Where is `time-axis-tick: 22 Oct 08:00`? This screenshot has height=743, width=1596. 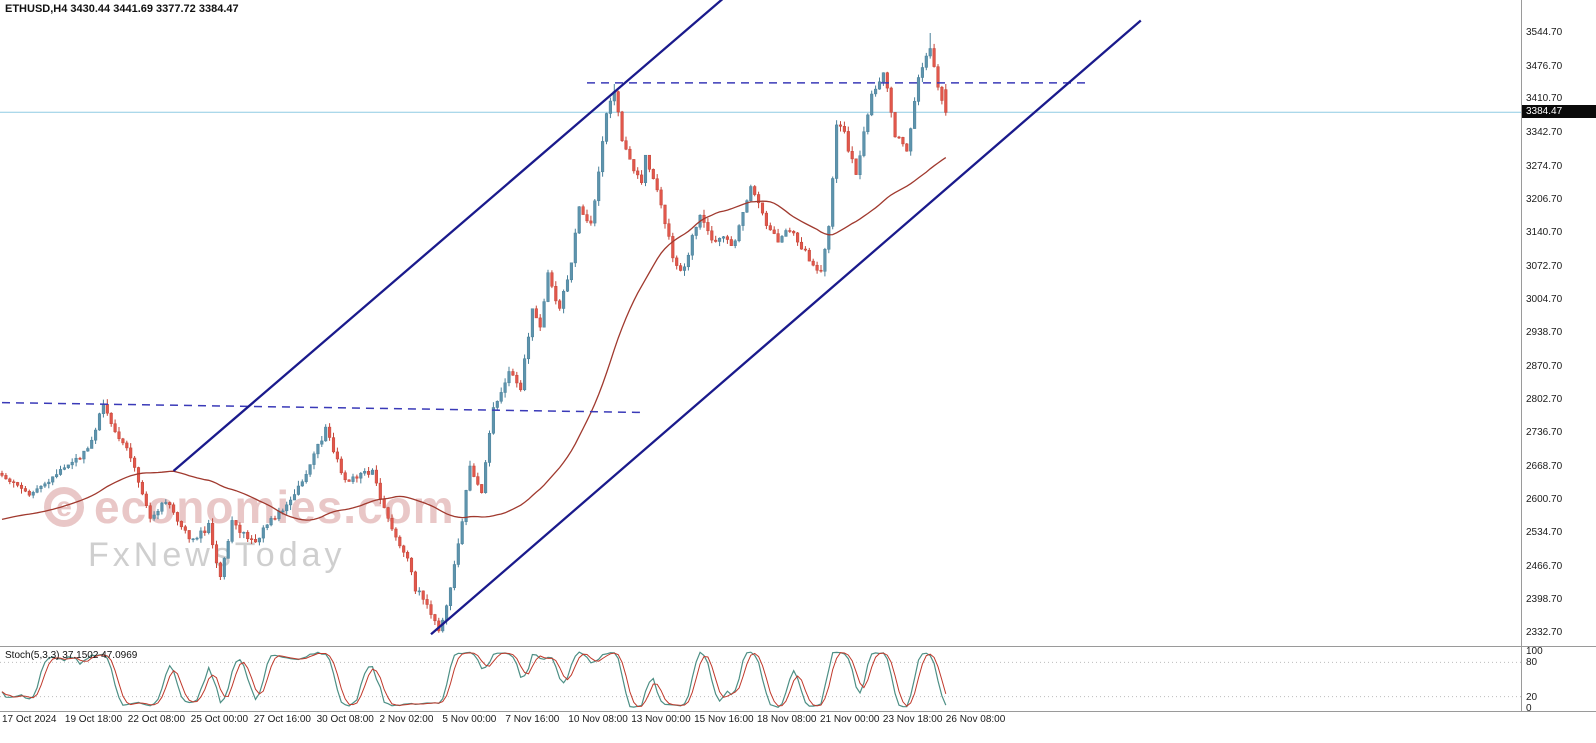
time-axis-tick: 22 Oct 08:00 is located at coordinates (156, 719).